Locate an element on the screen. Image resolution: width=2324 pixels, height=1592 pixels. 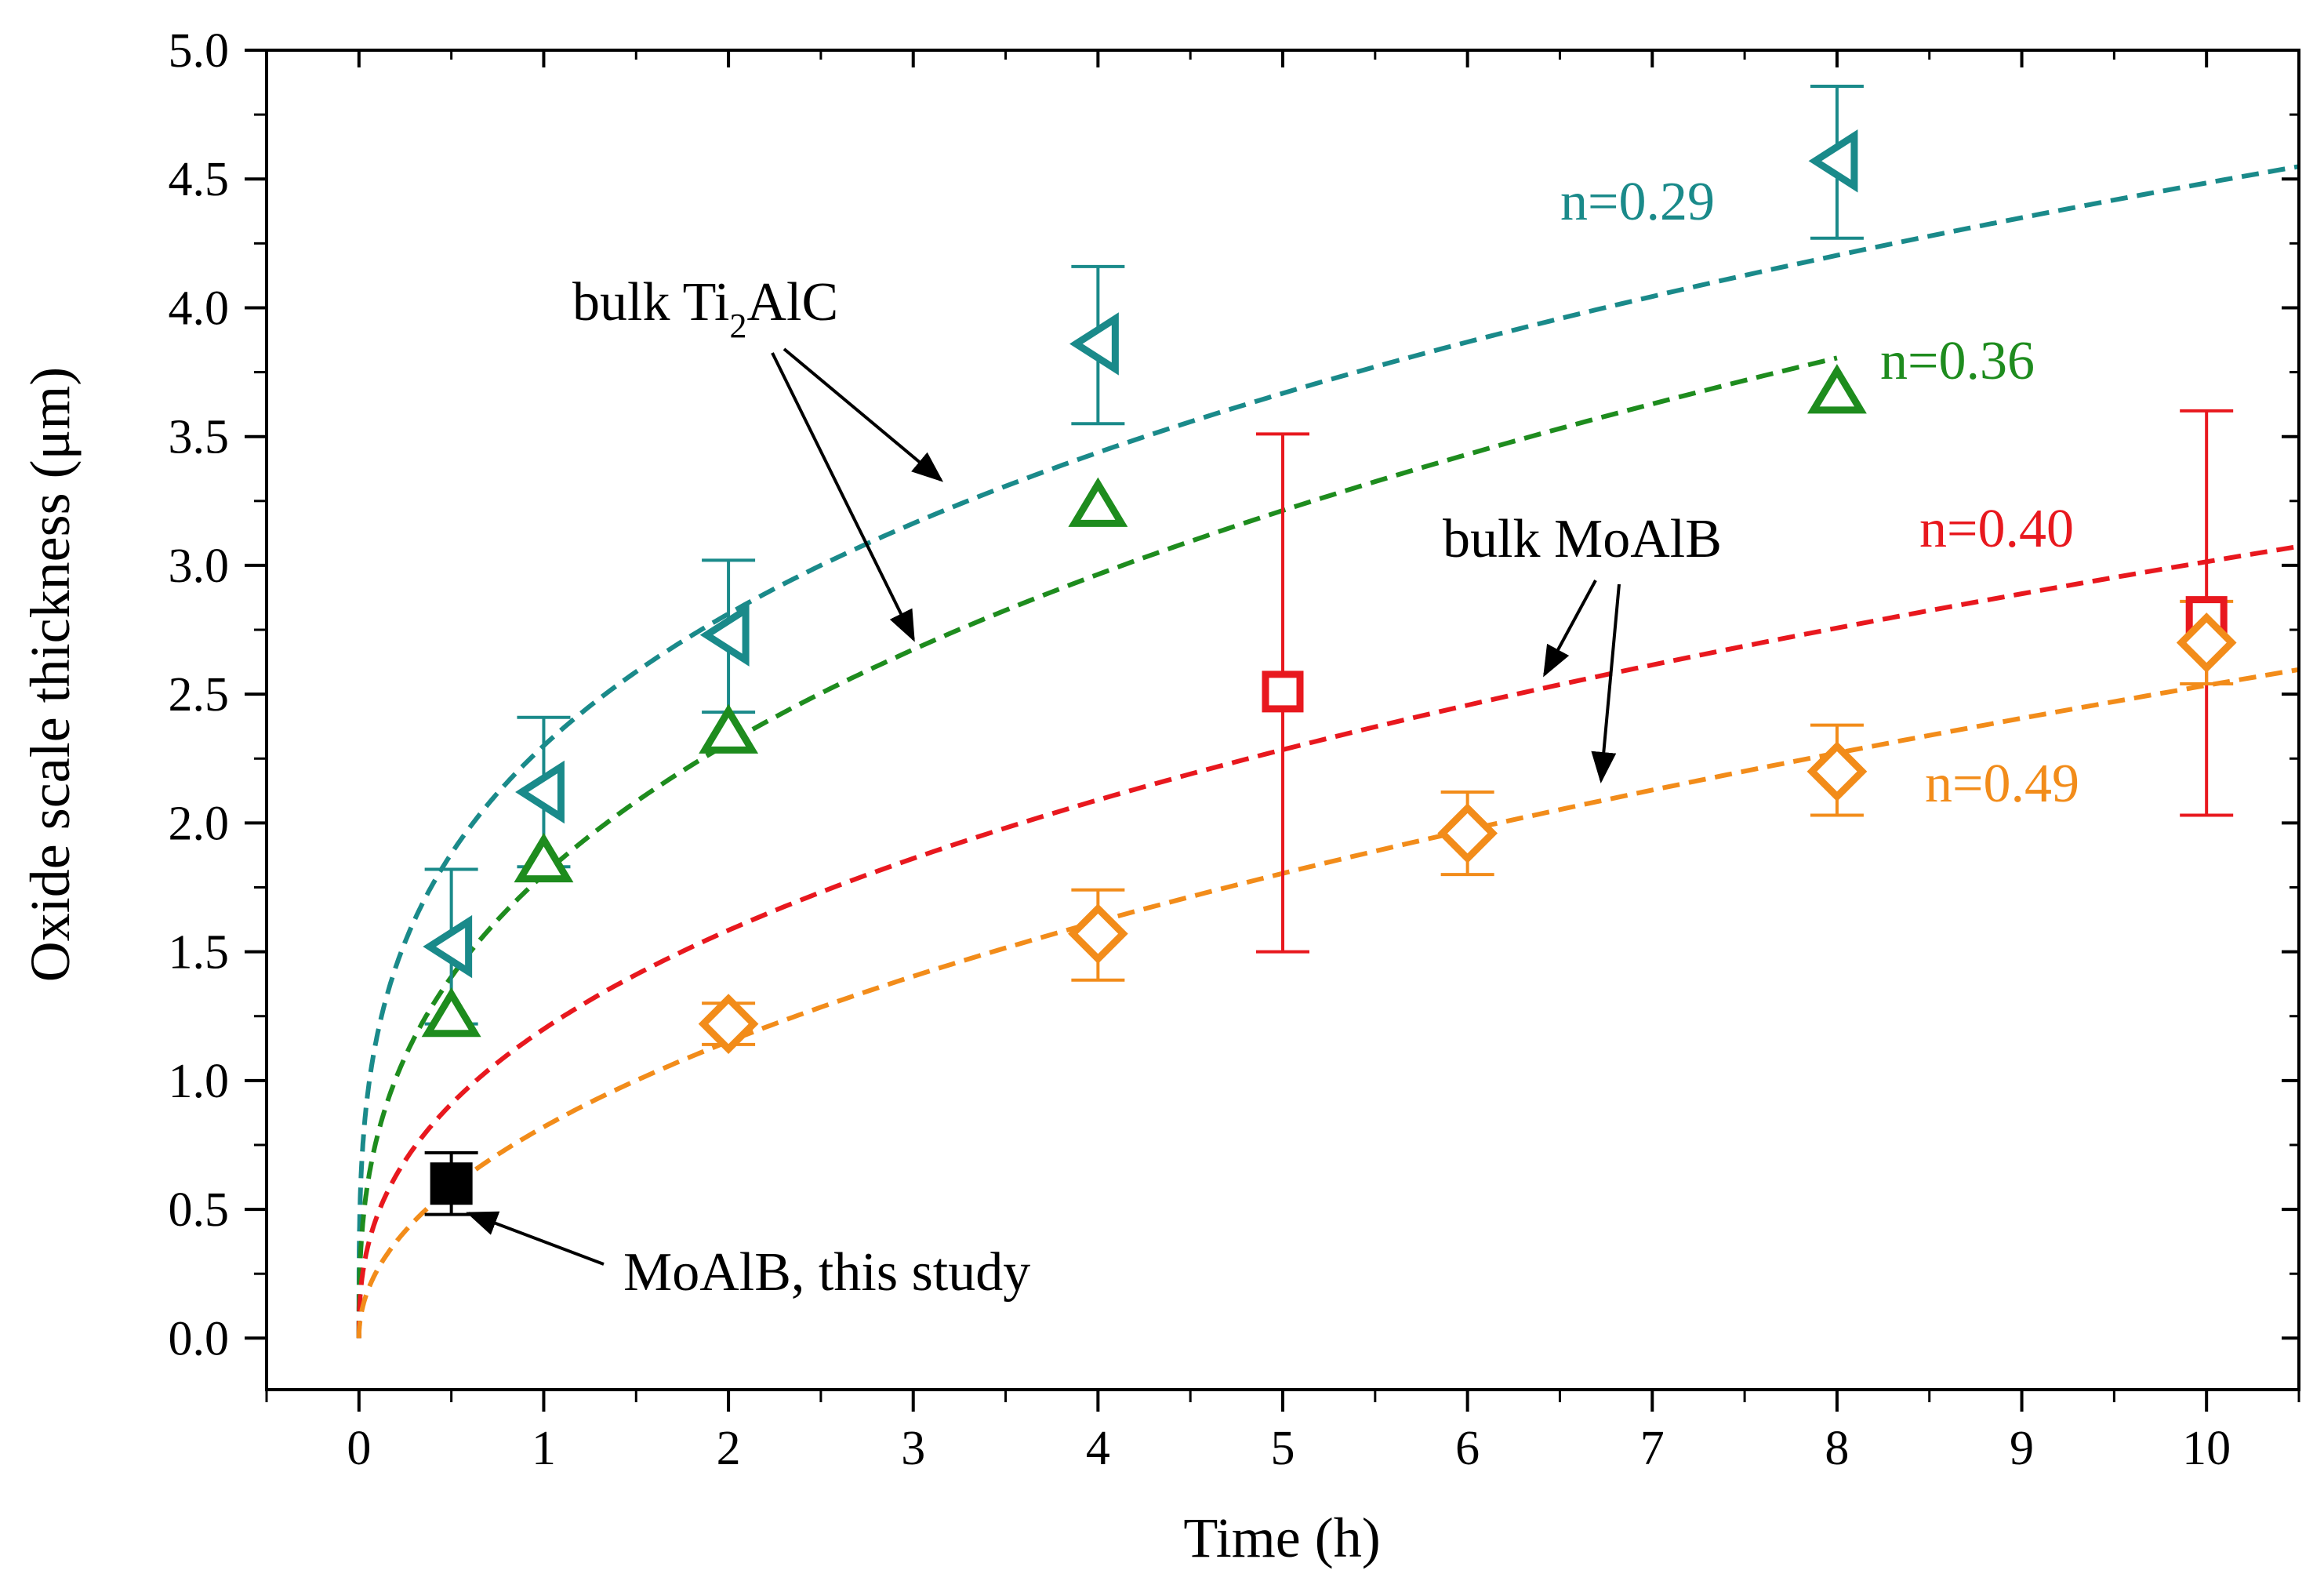
x-tick-label: 3 is located at coordinates (913, 1448).